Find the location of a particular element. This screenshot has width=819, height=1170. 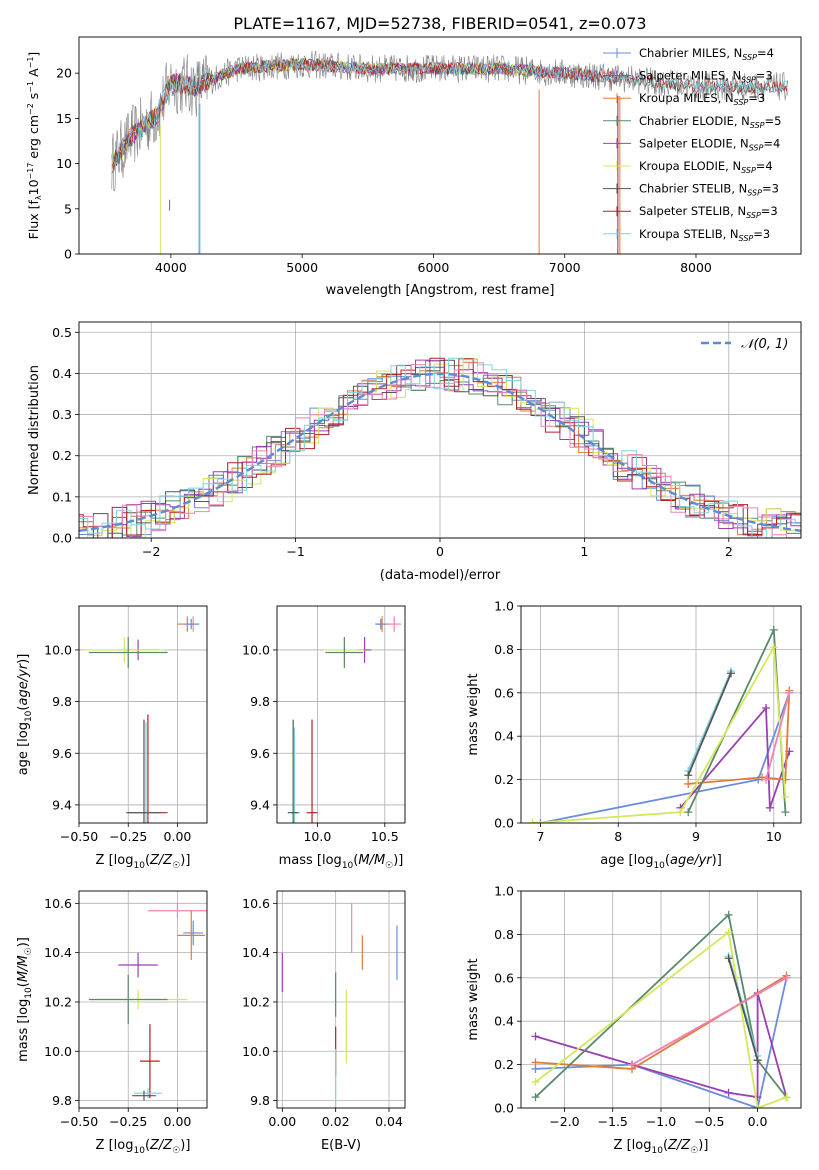

y-label-part: ] is located at coordinates (33, 54).